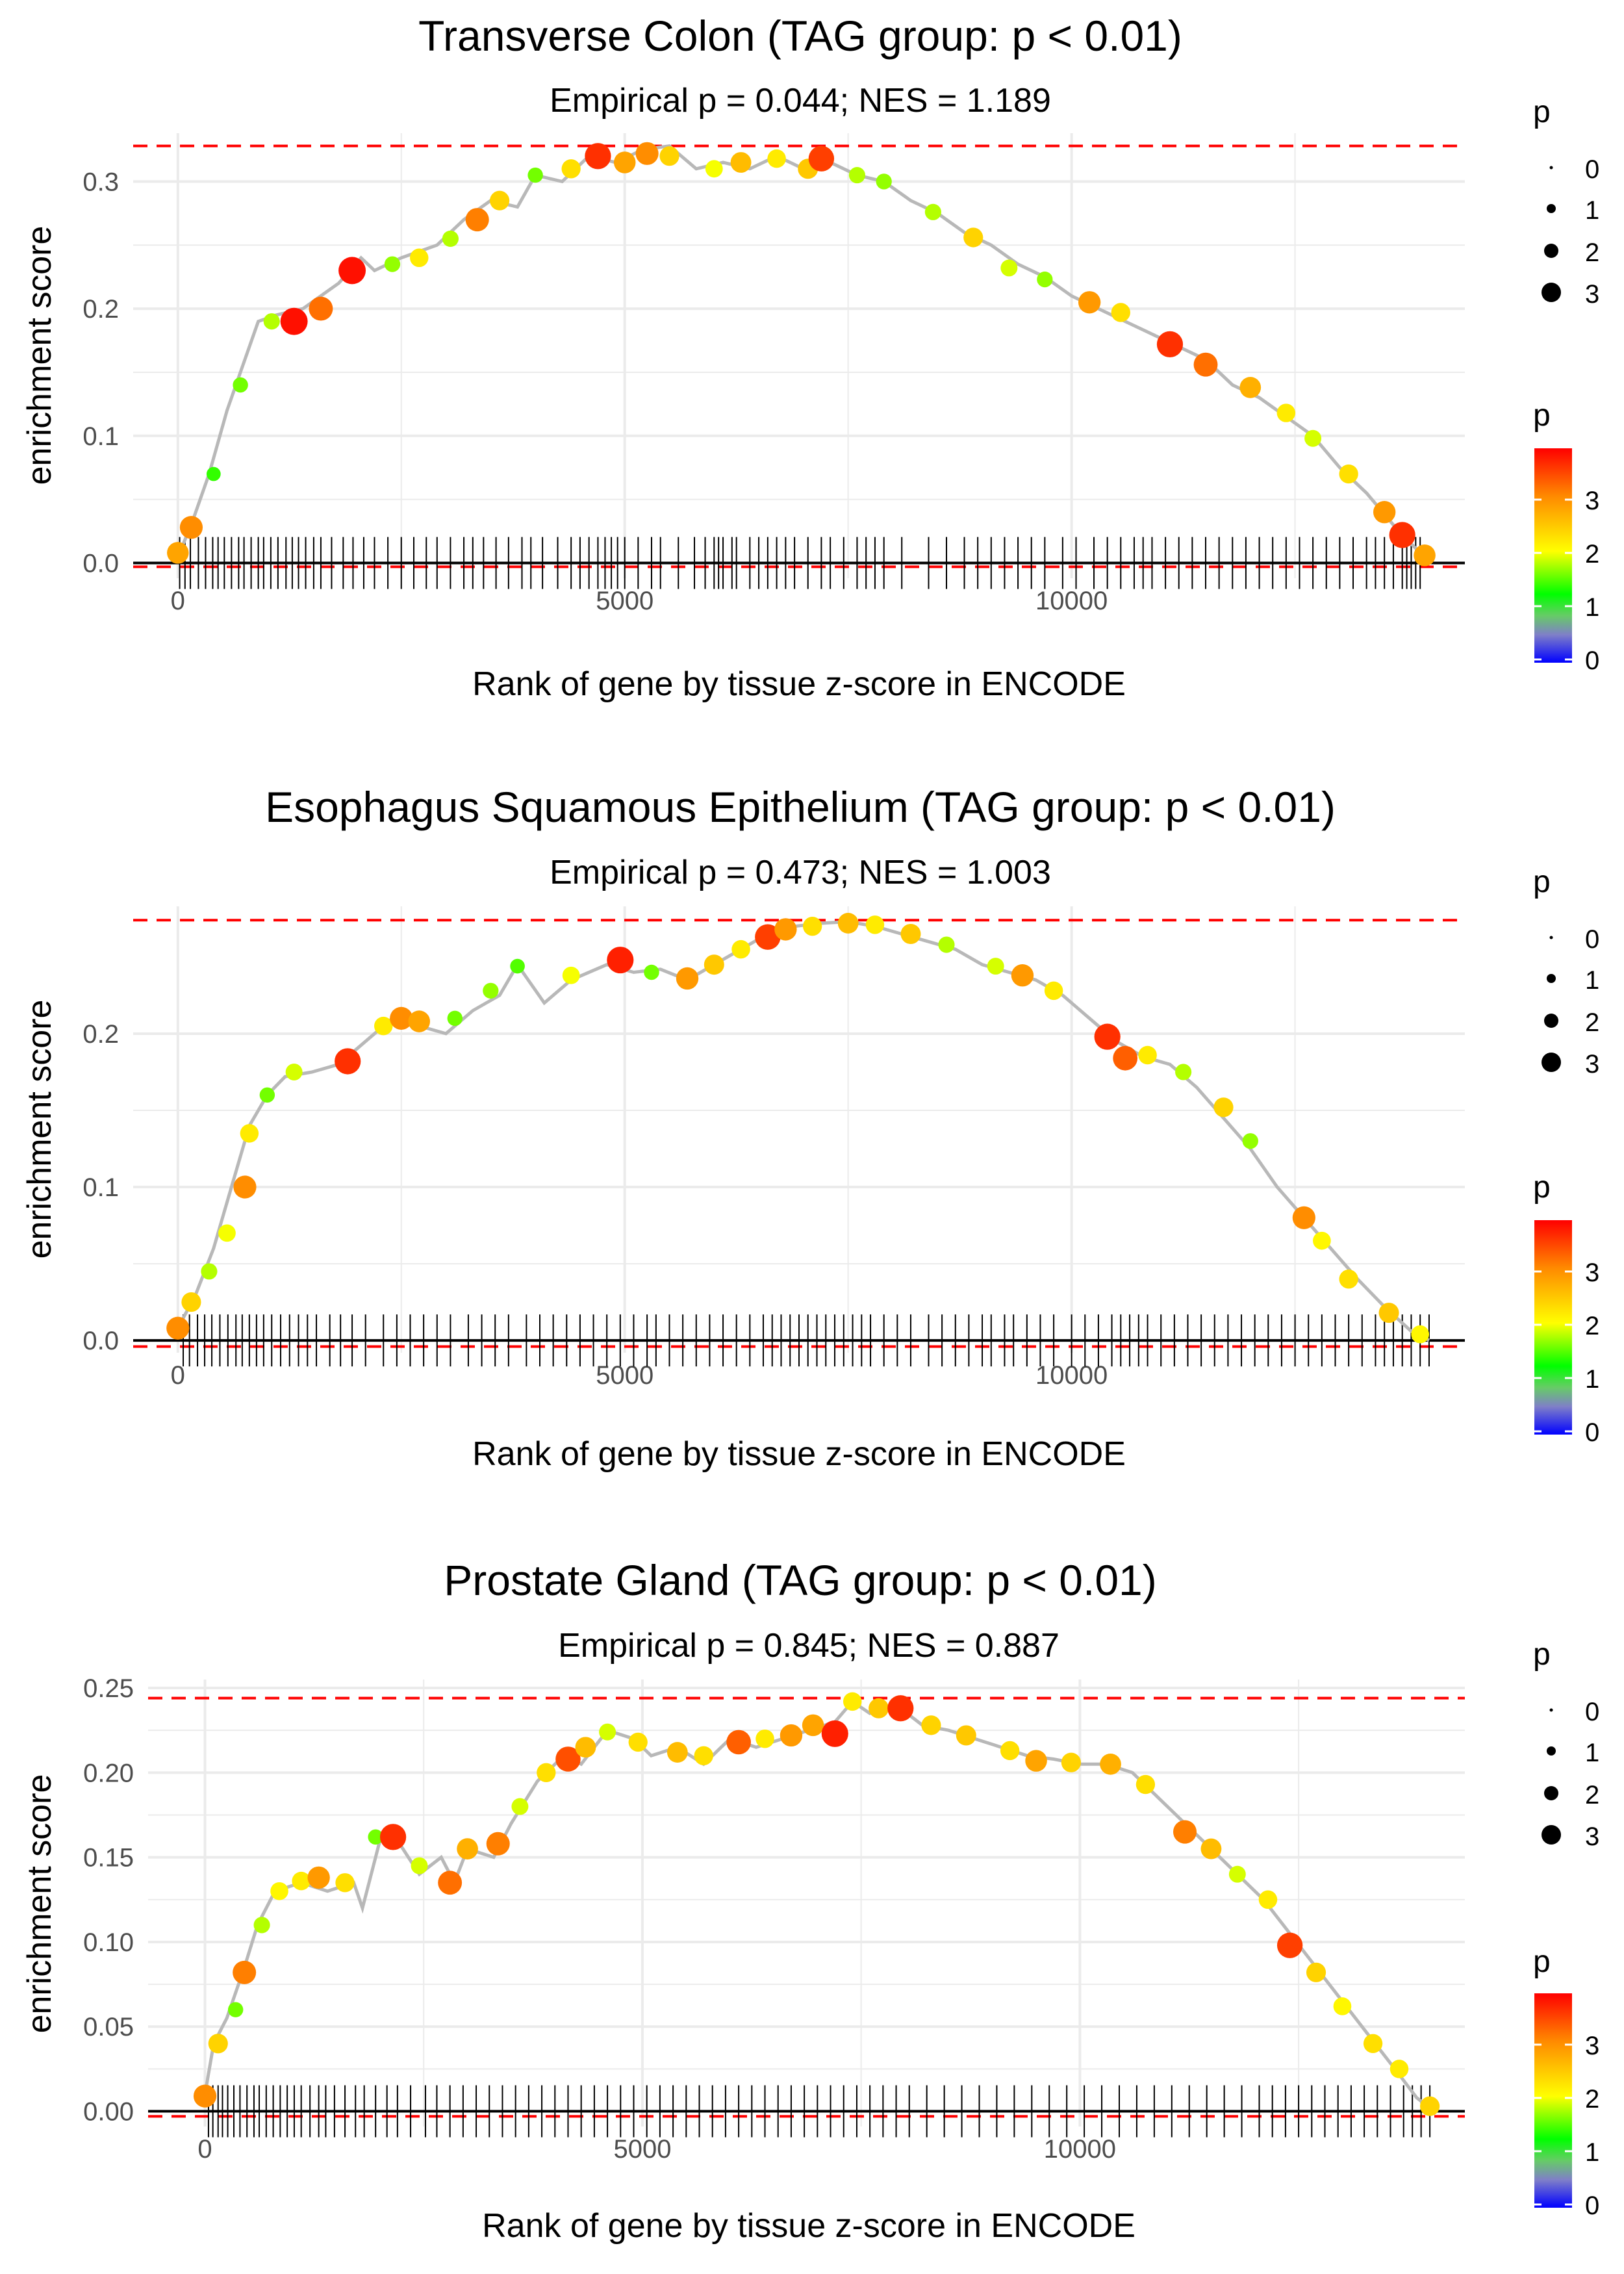 The image size is (1624, 2274). Describe the element at coordinates (1566, 1744) in the screenshot. I see `size-legend: p 0 1 2 3` at that location.